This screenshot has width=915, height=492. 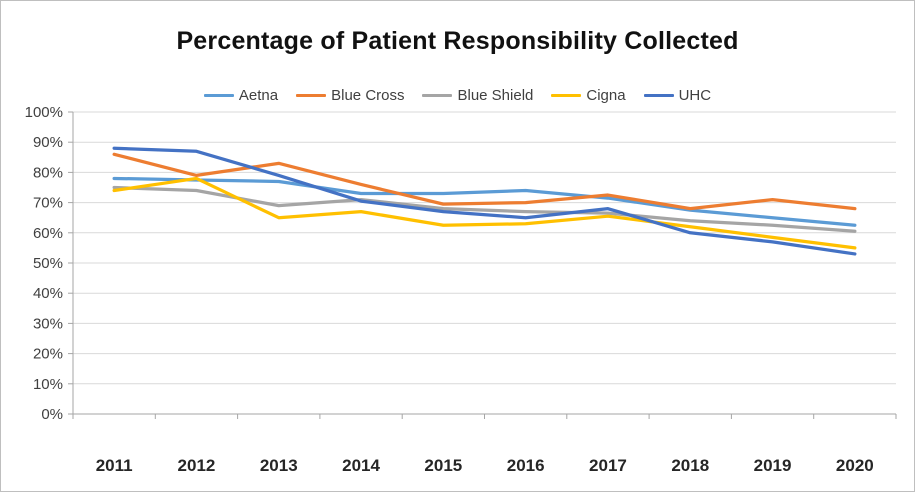 What do you see at coordinates (773, 465) in the screenshot?
I see `x-tick-label: 2019` at bounding box center [773, 465].